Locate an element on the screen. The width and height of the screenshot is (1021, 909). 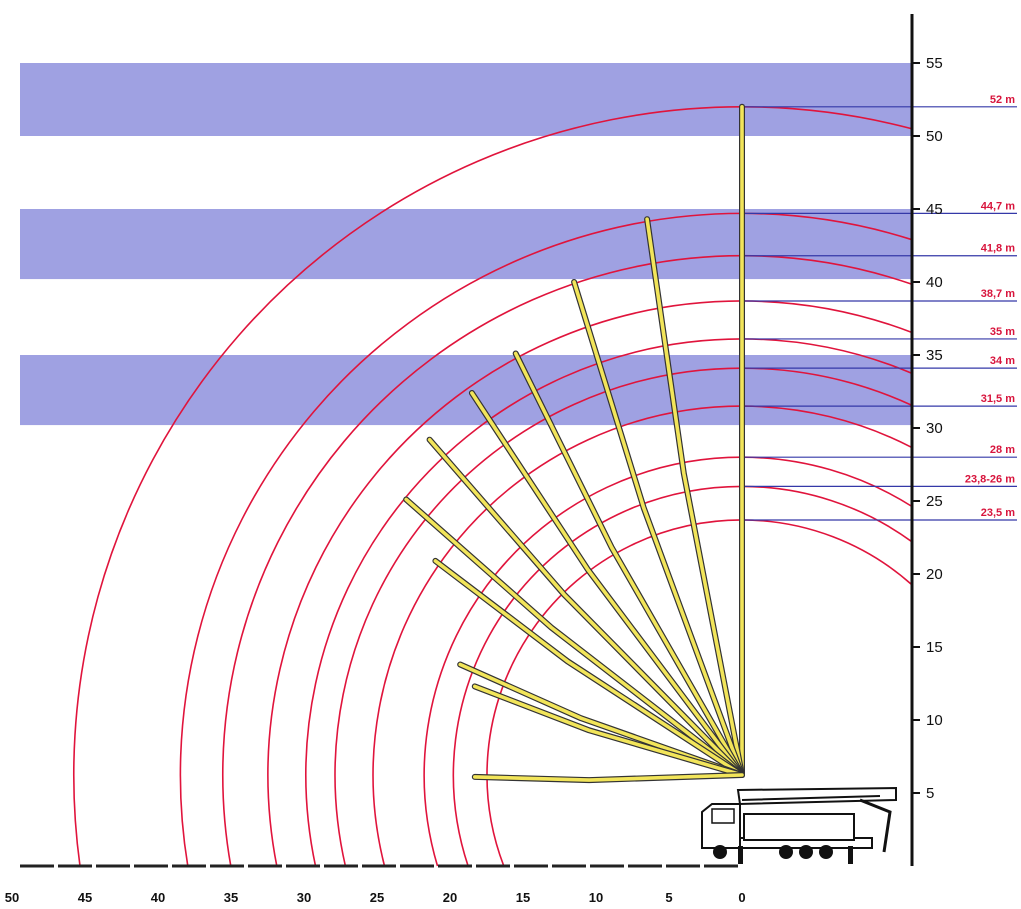
y-tick-label: 30 is located at coordinates (934, 428).